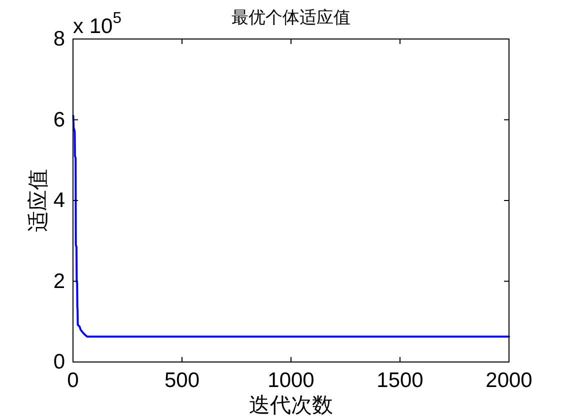  What do you see at coordinates (59, 200) in the screenshot?
I see `y-tick-label: 4` at bounding box center [59, 200].